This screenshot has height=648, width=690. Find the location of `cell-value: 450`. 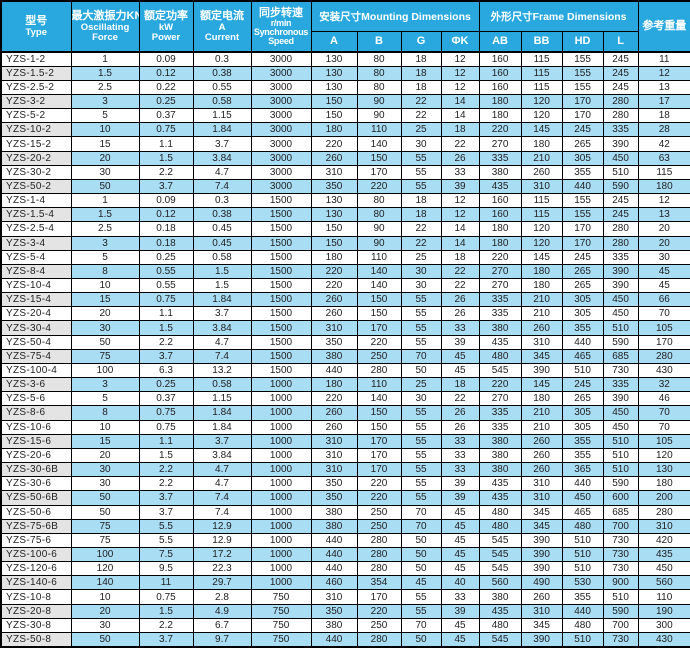

cell-value: 450 is located at coordinates (620, 300).